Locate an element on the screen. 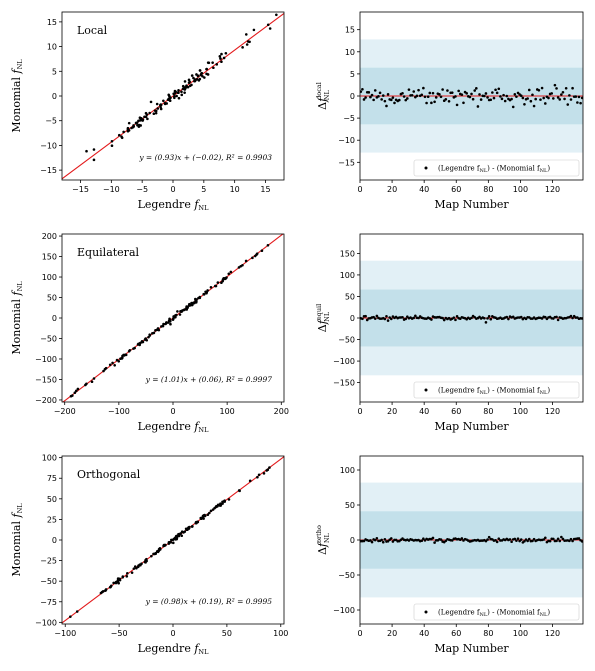 The width and height of the screenshot is (595, 671). y-tick-label: 0 is located at coordinates (352, 540).